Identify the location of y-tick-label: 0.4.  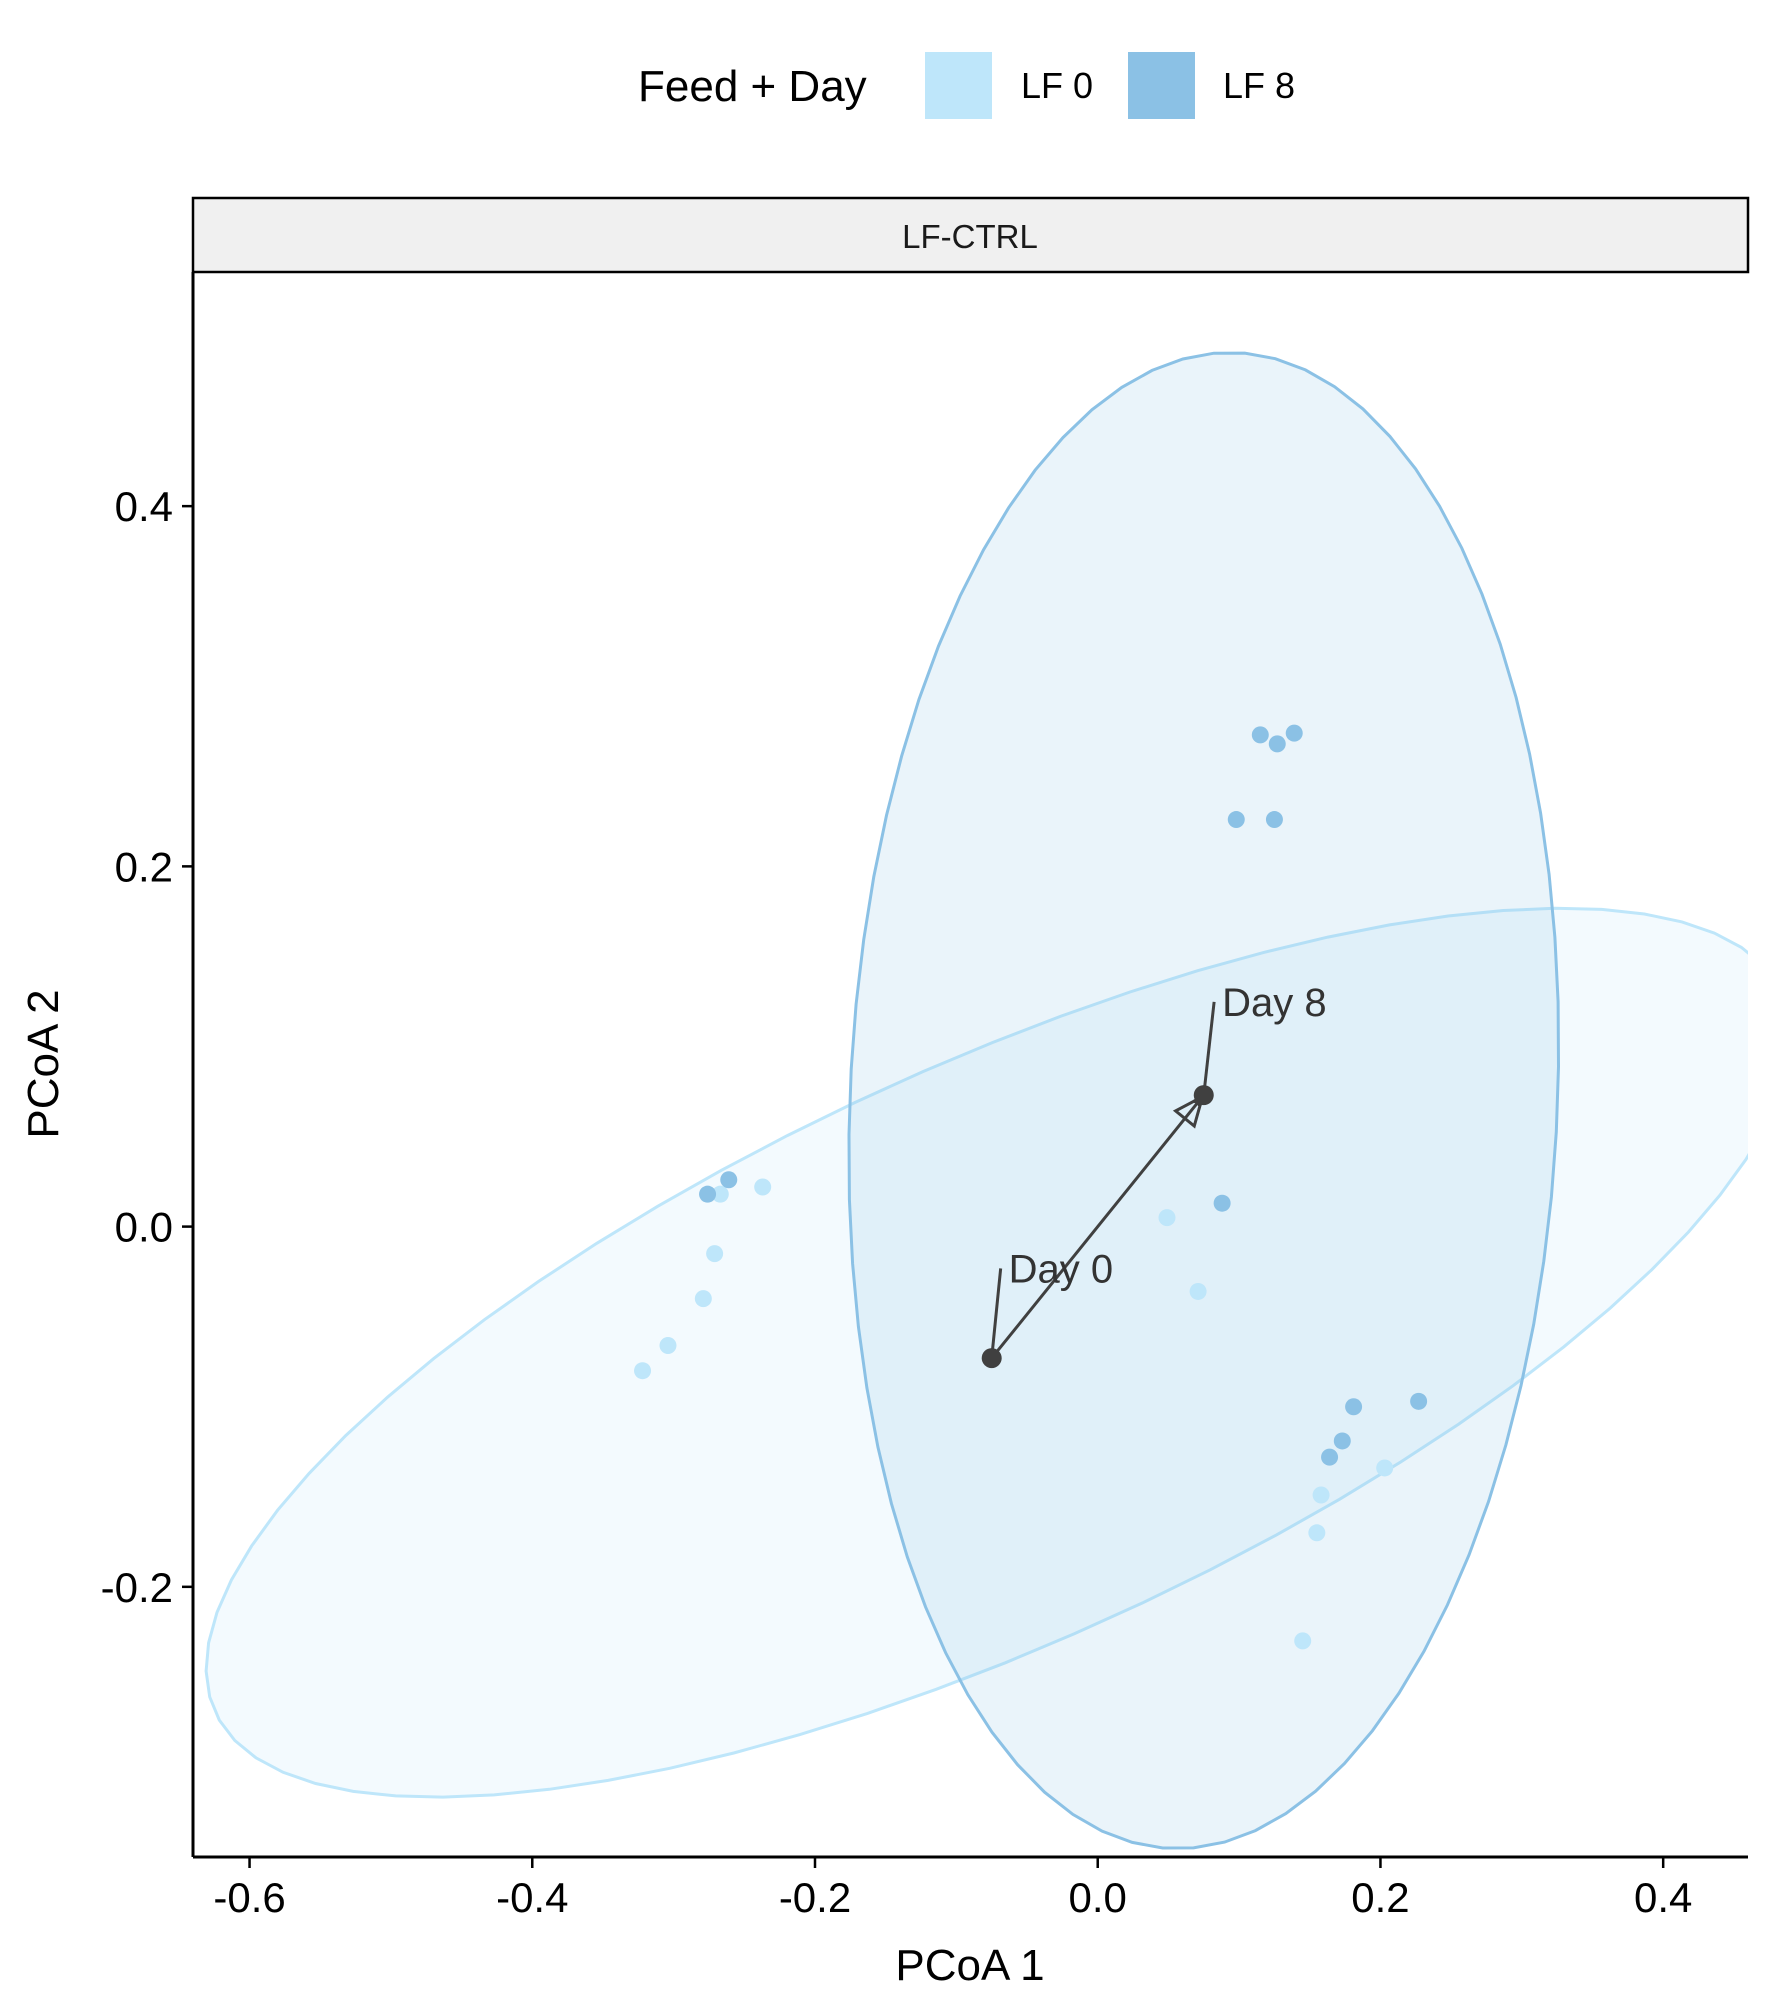
(144, 506).